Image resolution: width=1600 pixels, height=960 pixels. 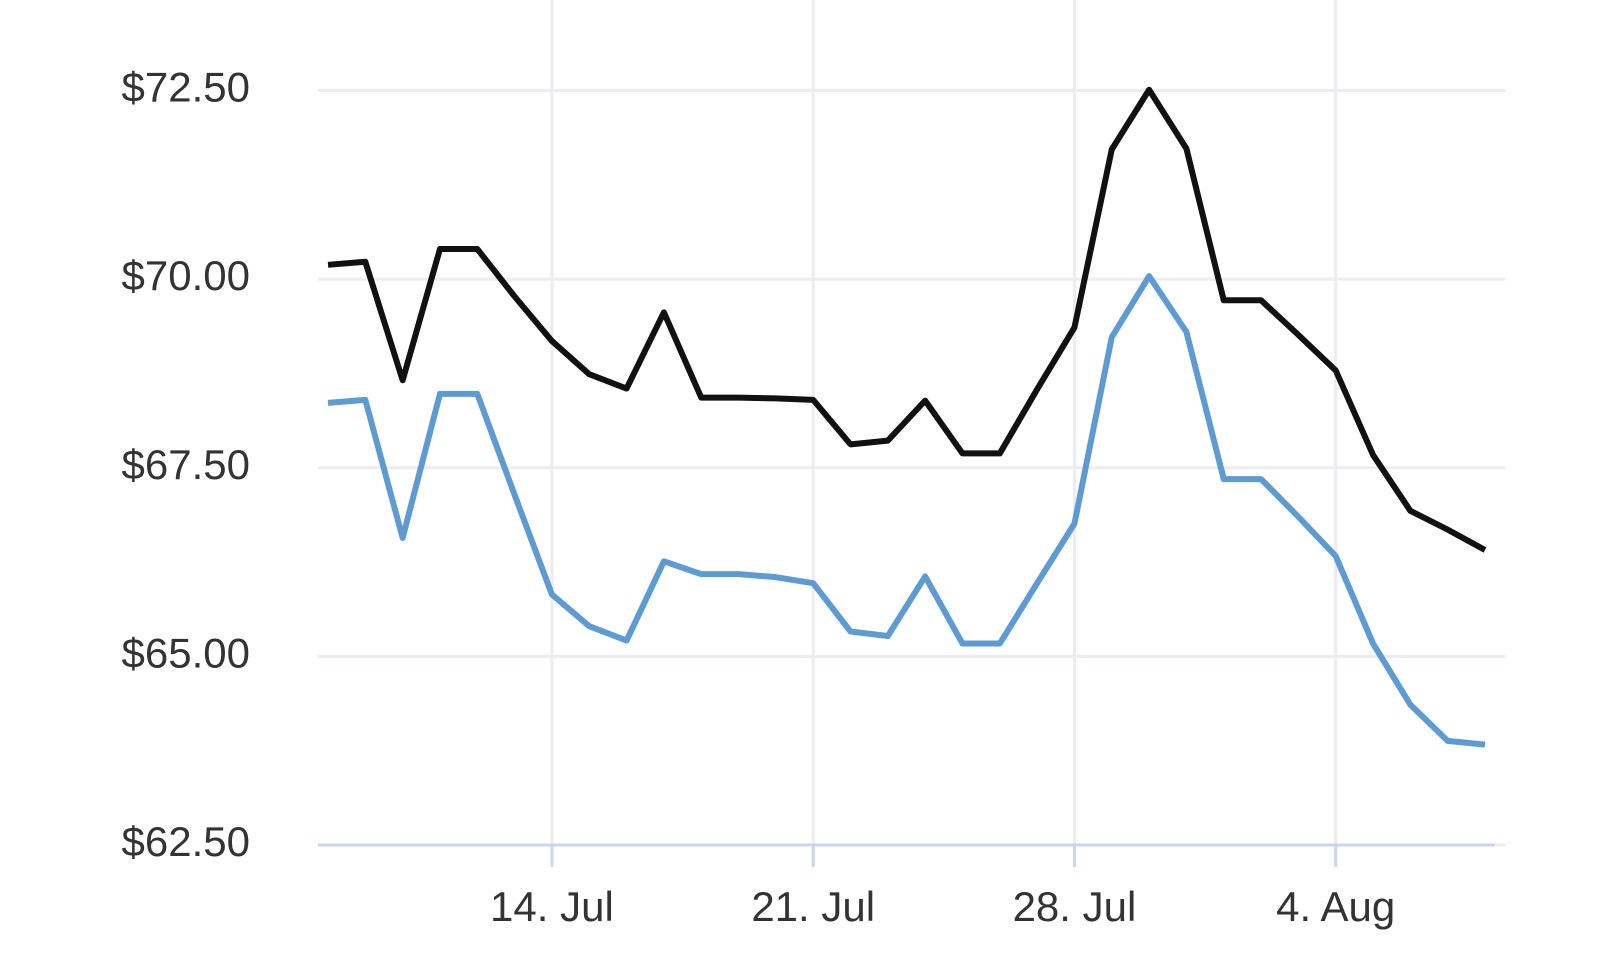 I want to click on y-tick-label: $67.50, so click(x=186, y=464).